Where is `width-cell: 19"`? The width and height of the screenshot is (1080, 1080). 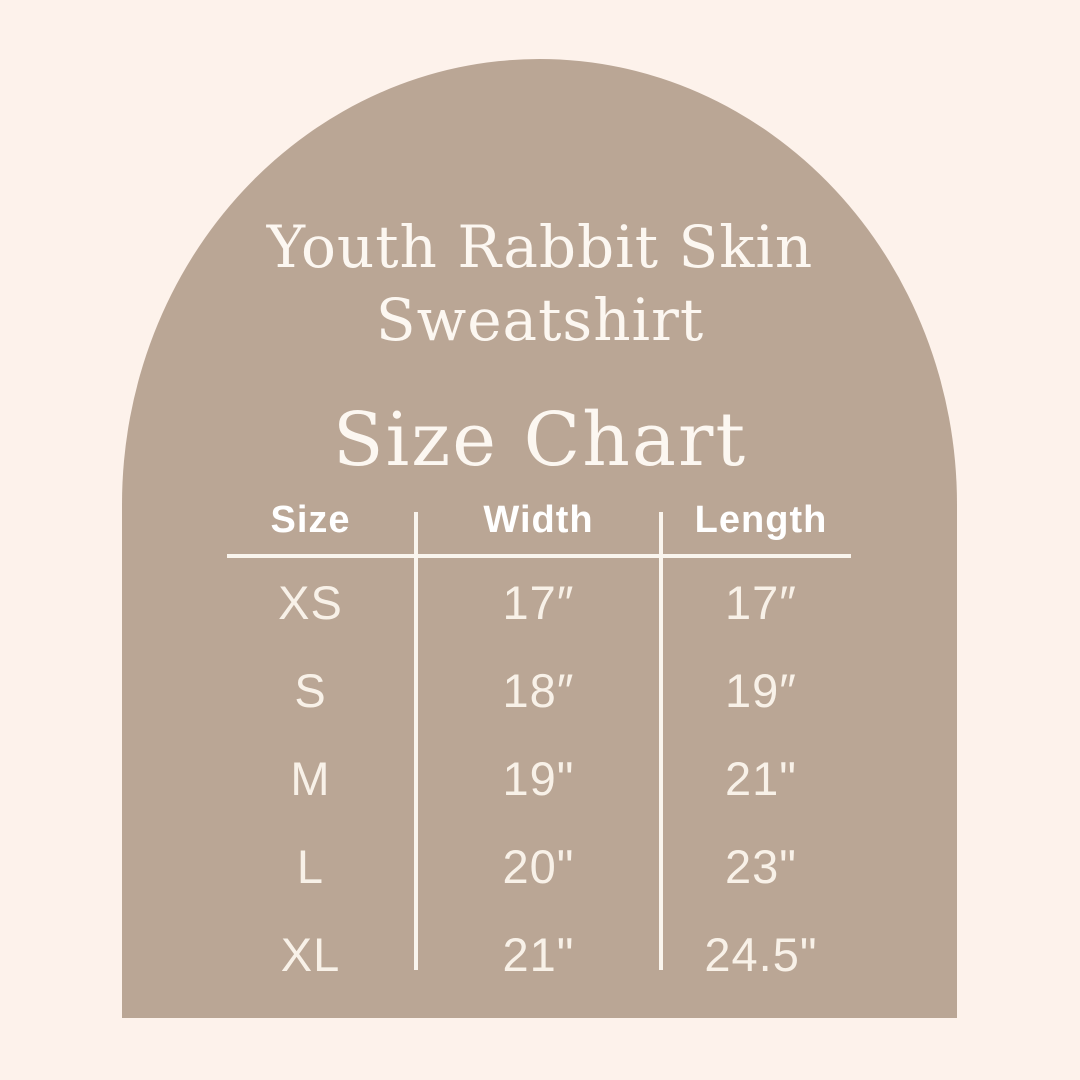 width-cell: 19" is located at coordinates (538, 778).